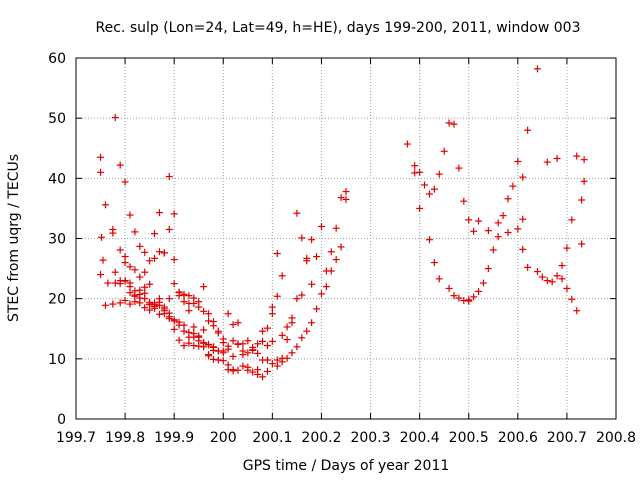  I want to click on x-tick-label: 199.7, so click(76, 438).